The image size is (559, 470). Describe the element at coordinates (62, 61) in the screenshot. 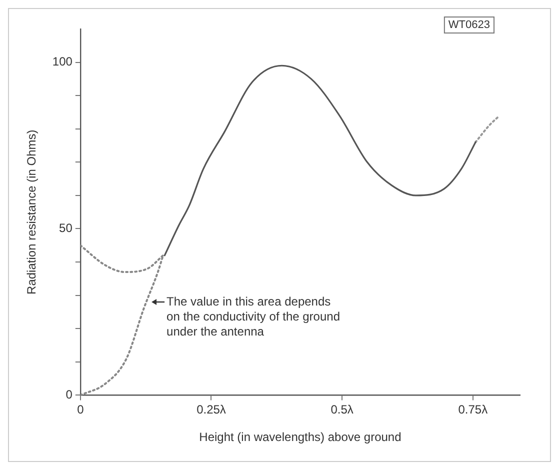

I see `y-tick-label: 100` at that location.